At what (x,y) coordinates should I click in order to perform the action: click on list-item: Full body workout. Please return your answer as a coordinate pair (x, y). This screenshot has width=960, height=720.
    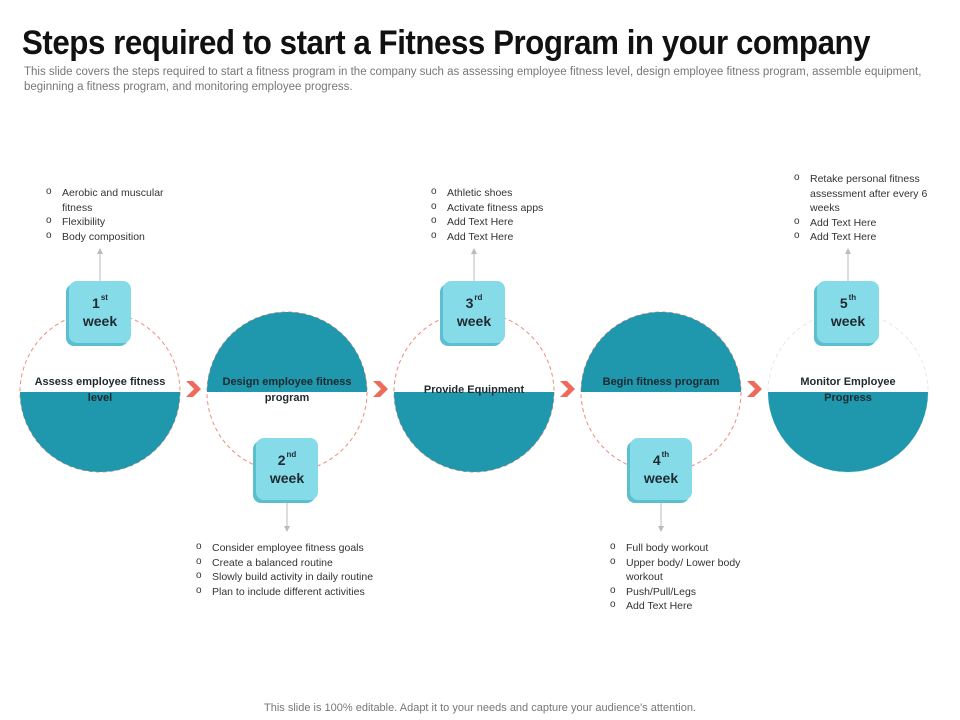
    Looking at the image, I should click on (683, 548).